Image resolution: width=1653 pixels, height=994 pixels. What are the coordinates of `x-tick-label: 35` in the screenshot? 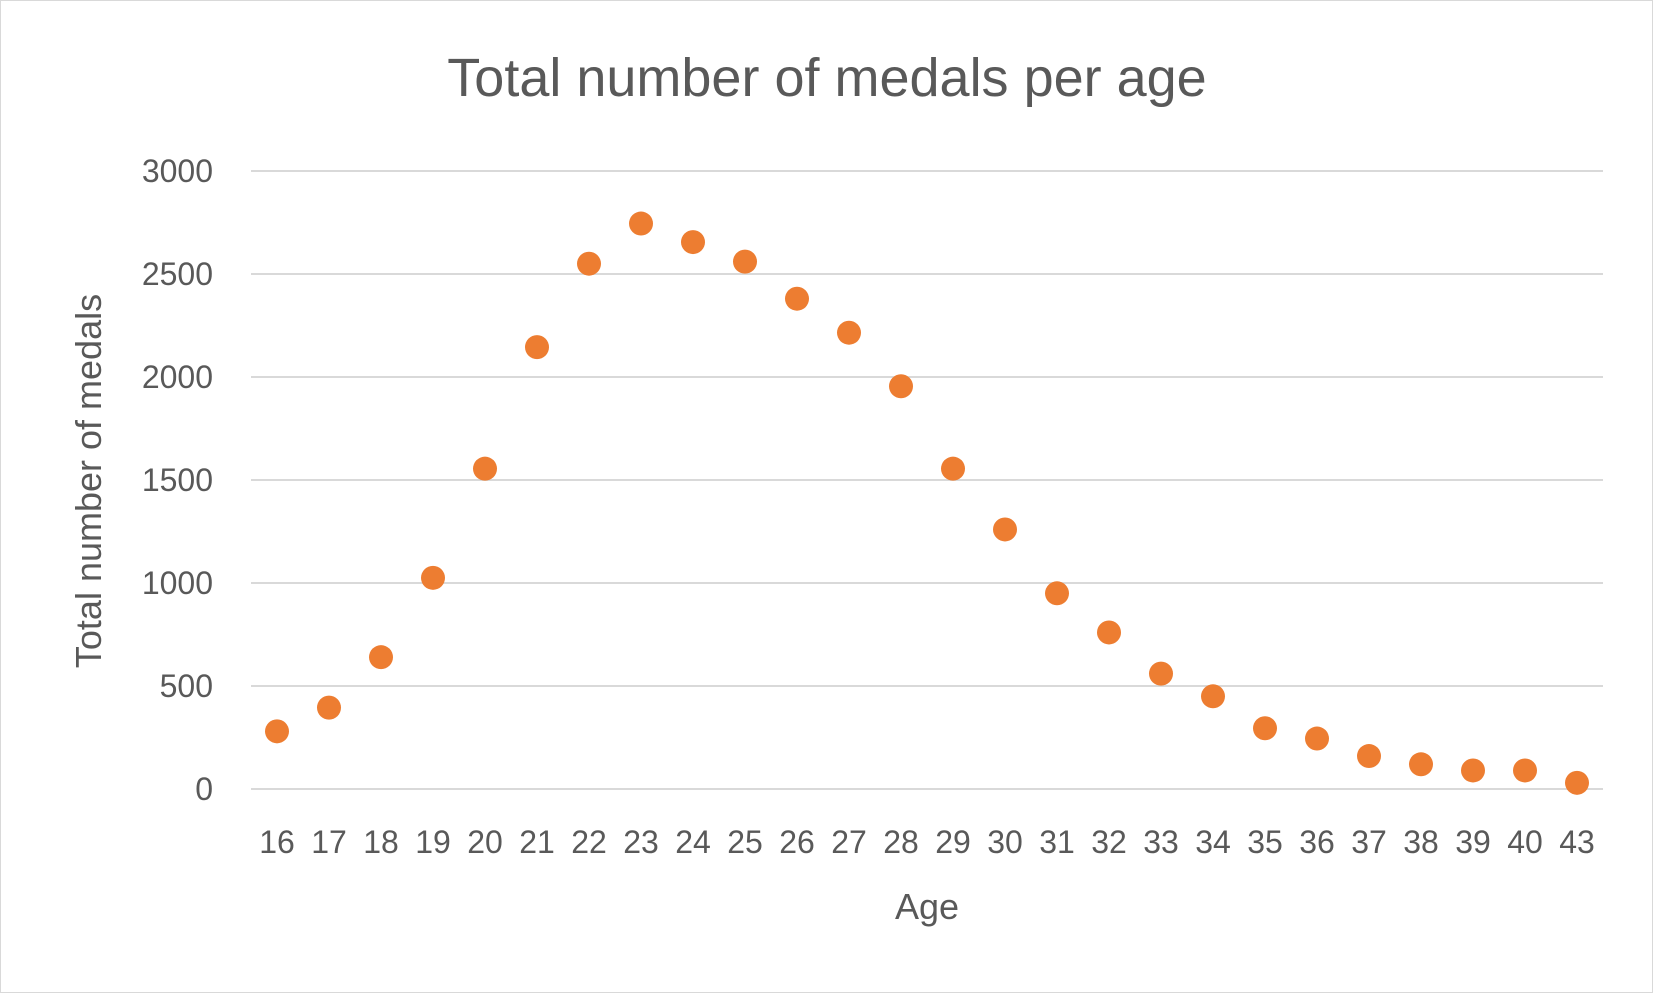 It's located at (1265, 842).